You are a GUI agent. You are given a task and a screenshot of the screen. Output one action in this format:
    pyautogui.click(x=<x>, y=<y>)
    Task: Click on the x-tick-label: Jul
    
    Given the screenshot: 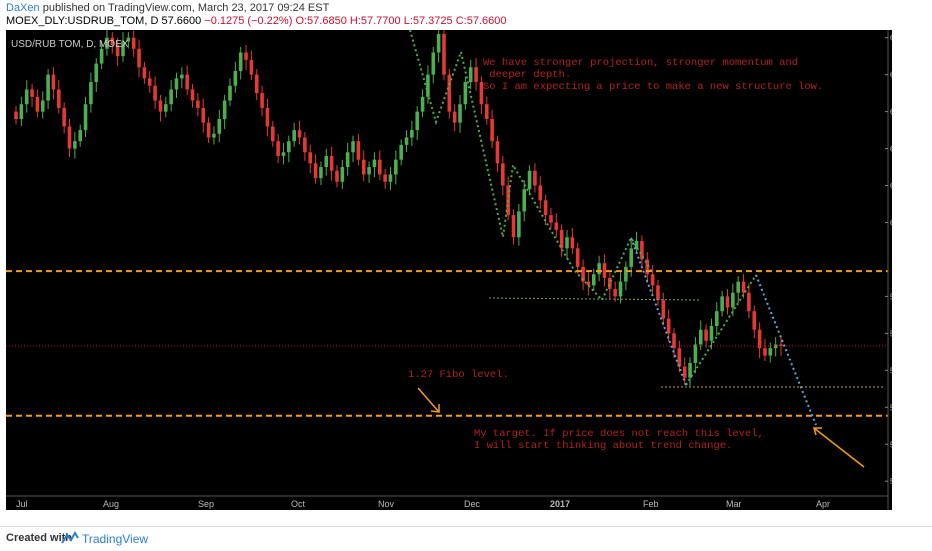 What is the action you would take?
    pyautogui.click(x=22, y=504)
    